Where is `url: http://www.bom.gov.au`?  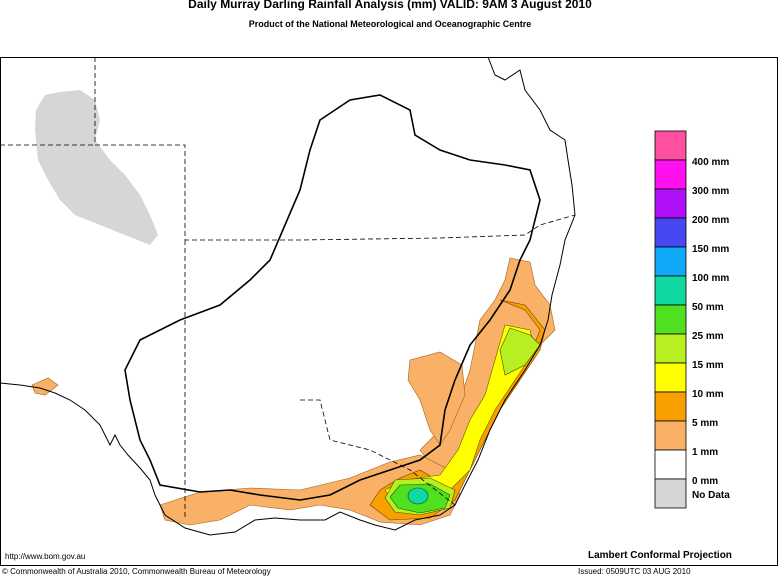 url: http://www.bom.gov.au is located at coordinates (45, 556).